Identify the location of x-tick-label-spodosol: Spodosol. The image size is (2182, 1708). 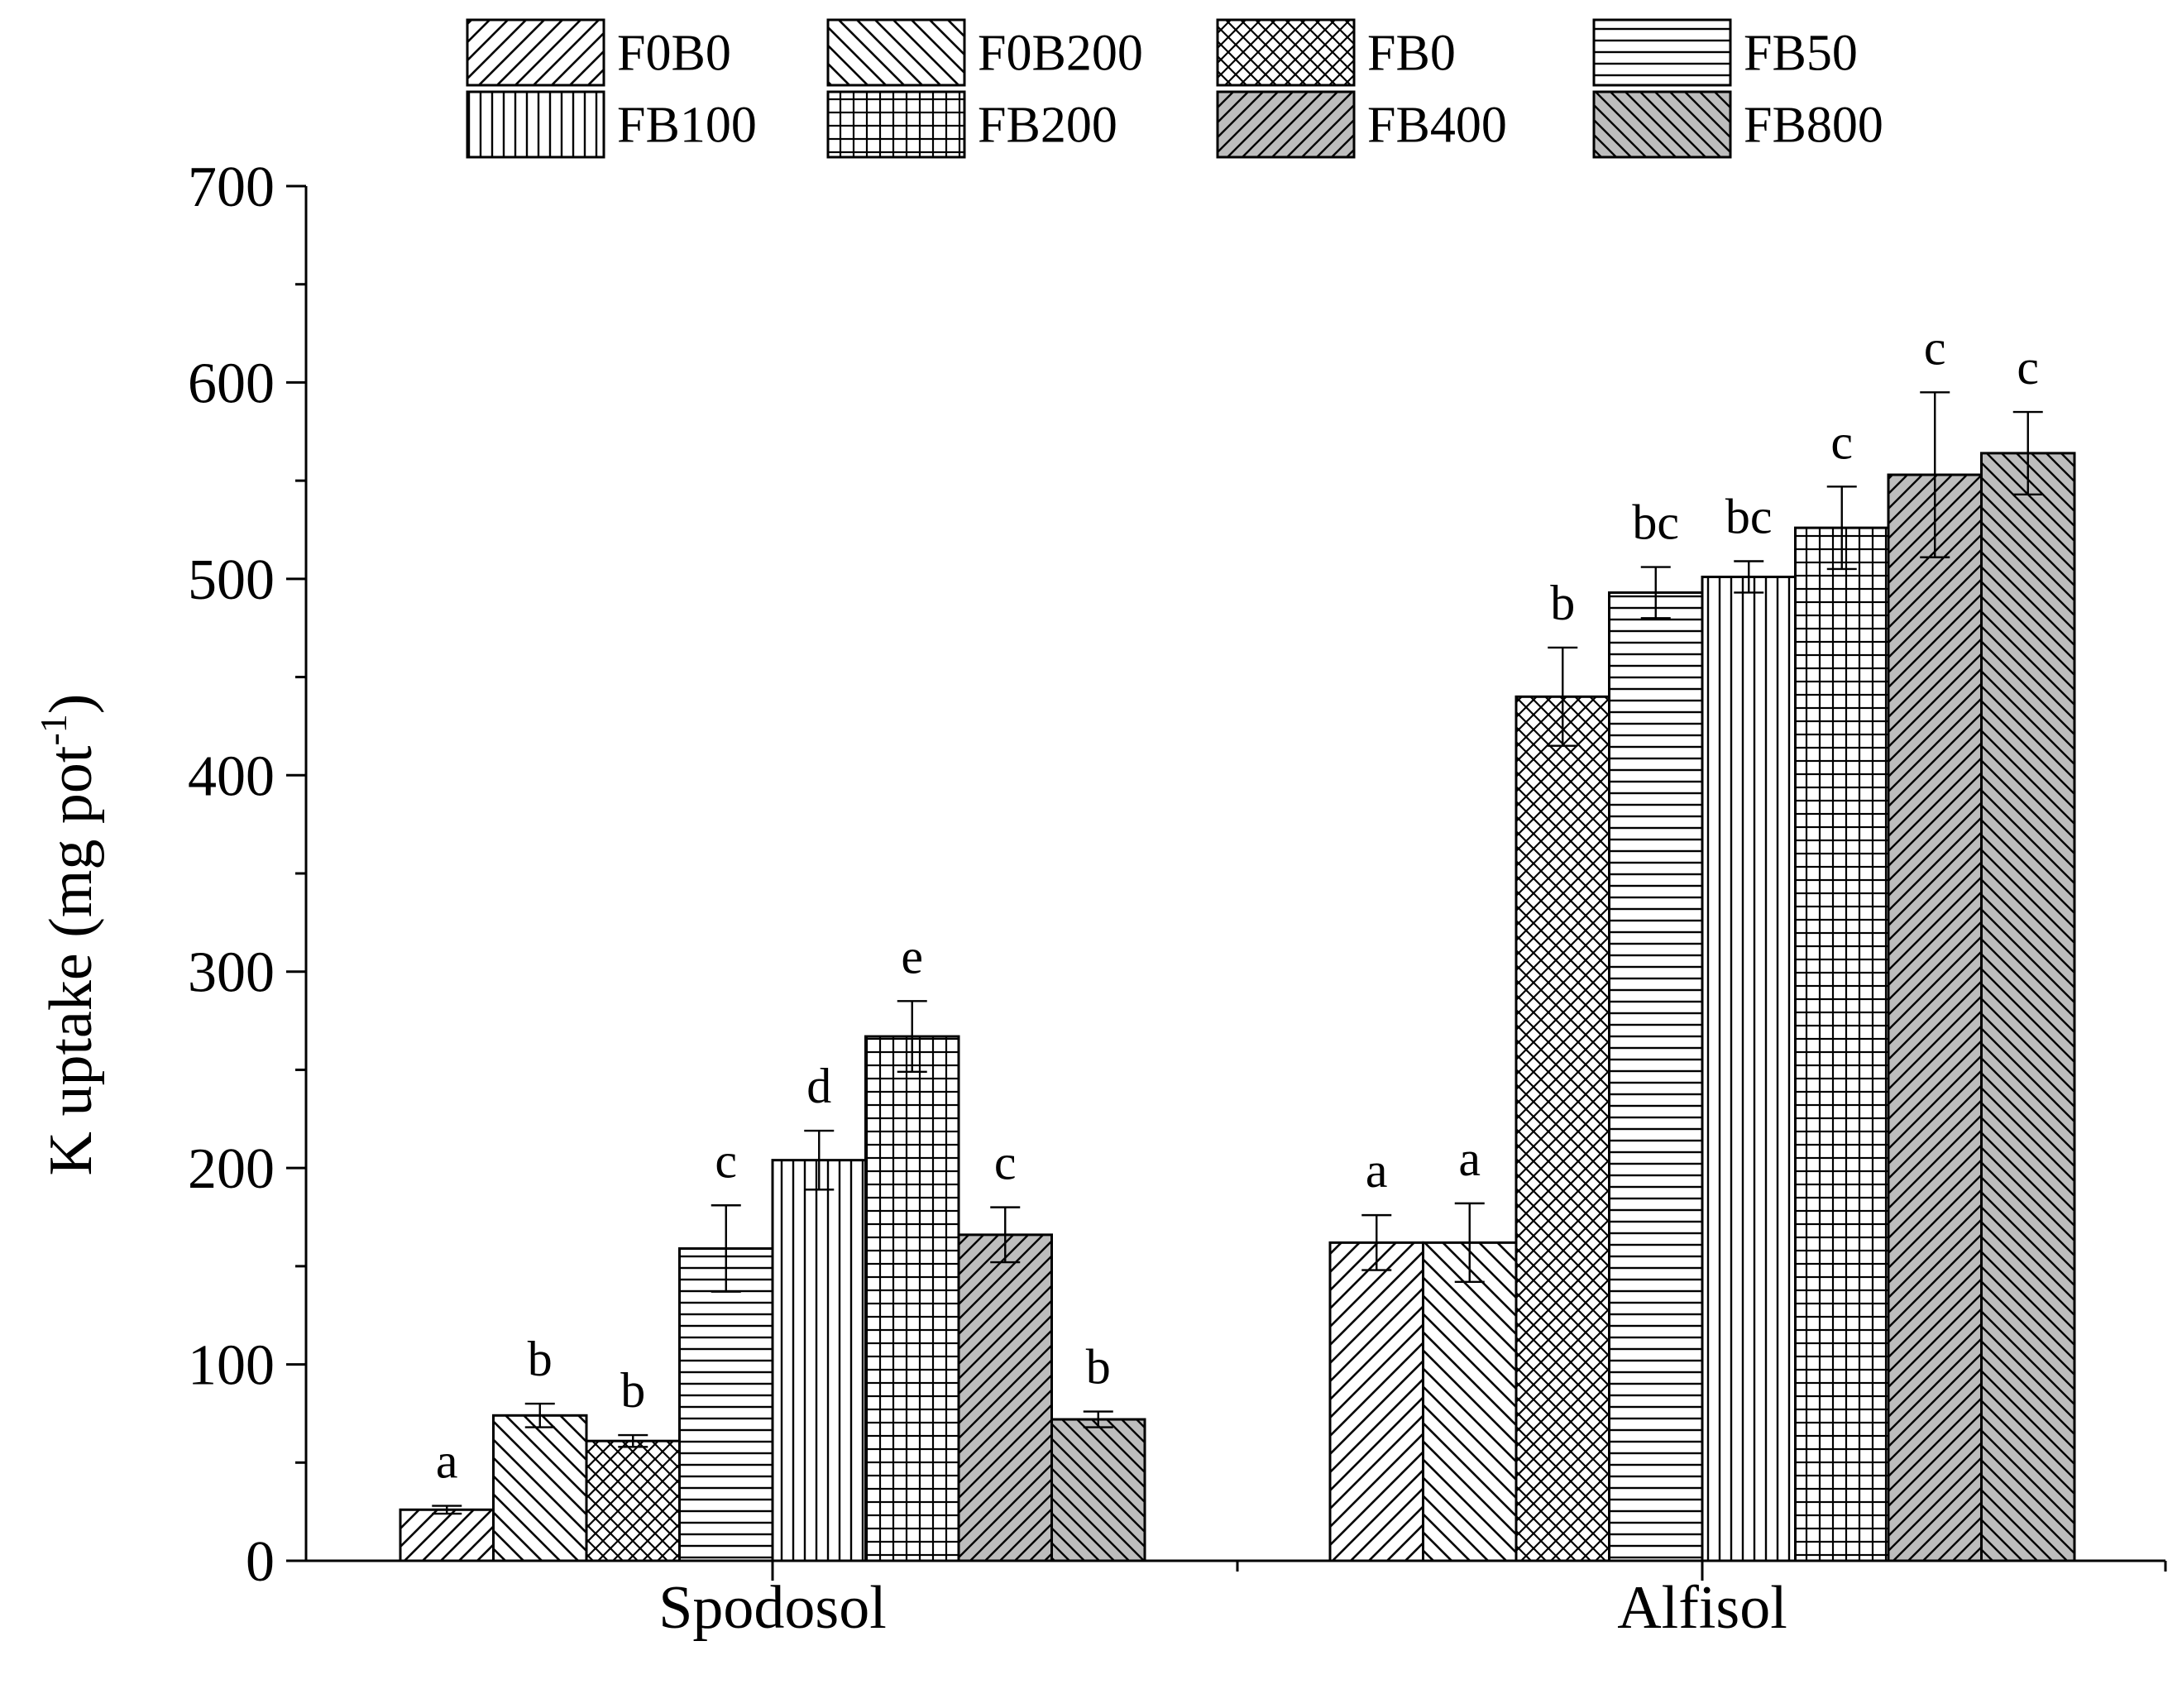
(772, 1608).